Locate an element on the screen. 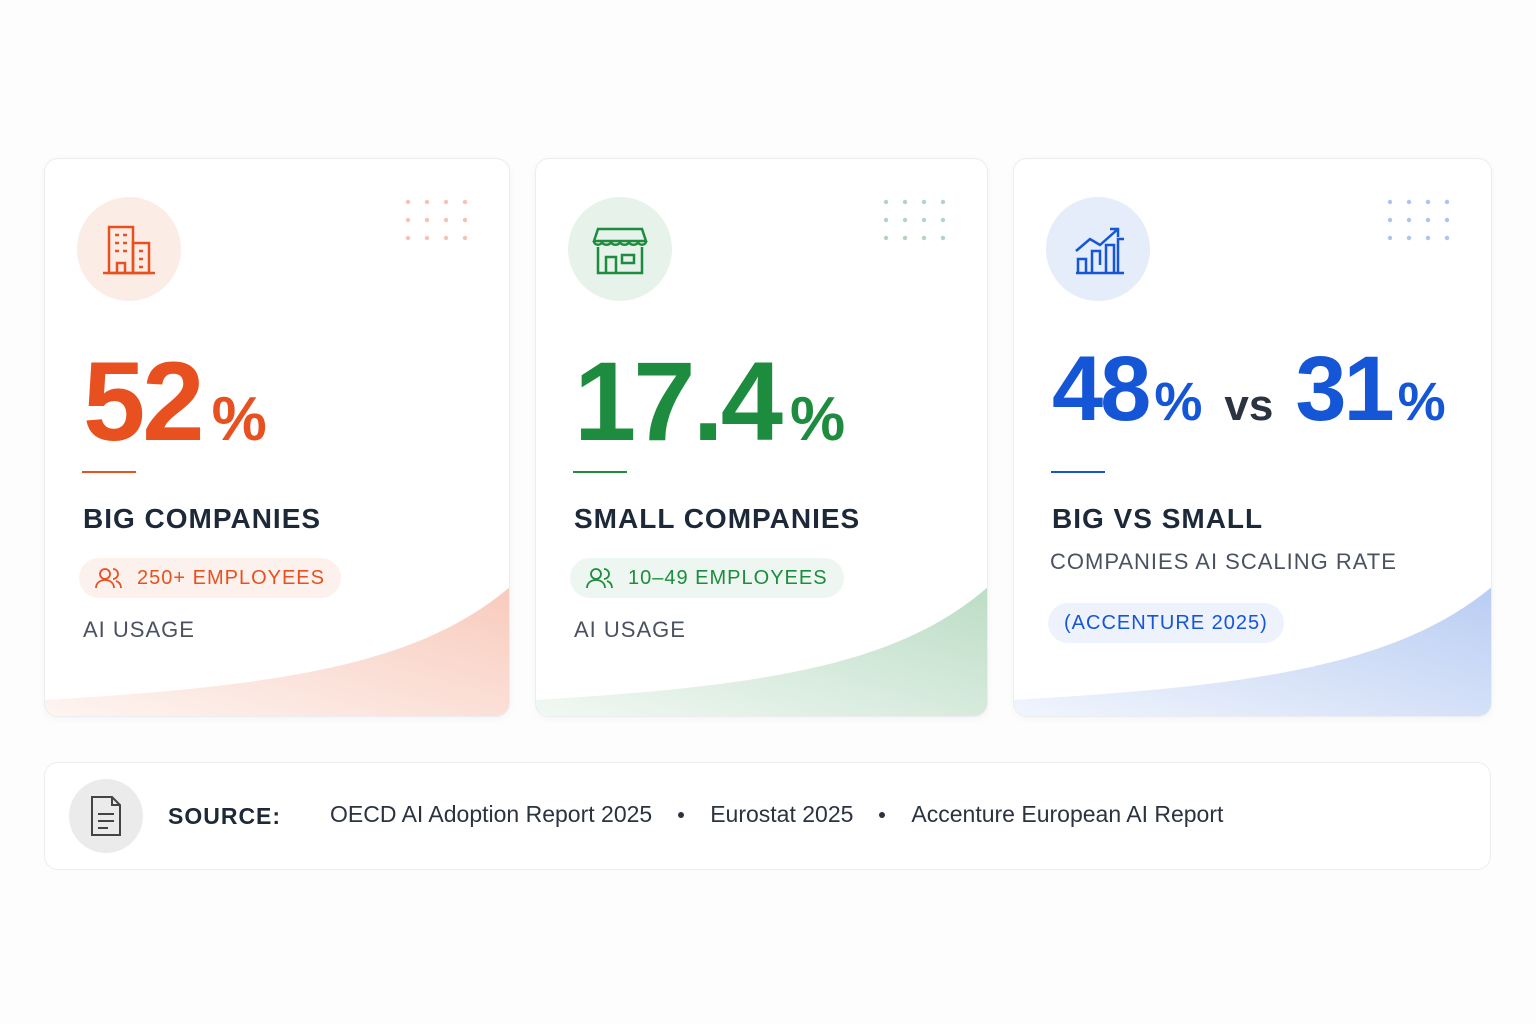  stat-separator: vs is located at coordinates (1249, 405).